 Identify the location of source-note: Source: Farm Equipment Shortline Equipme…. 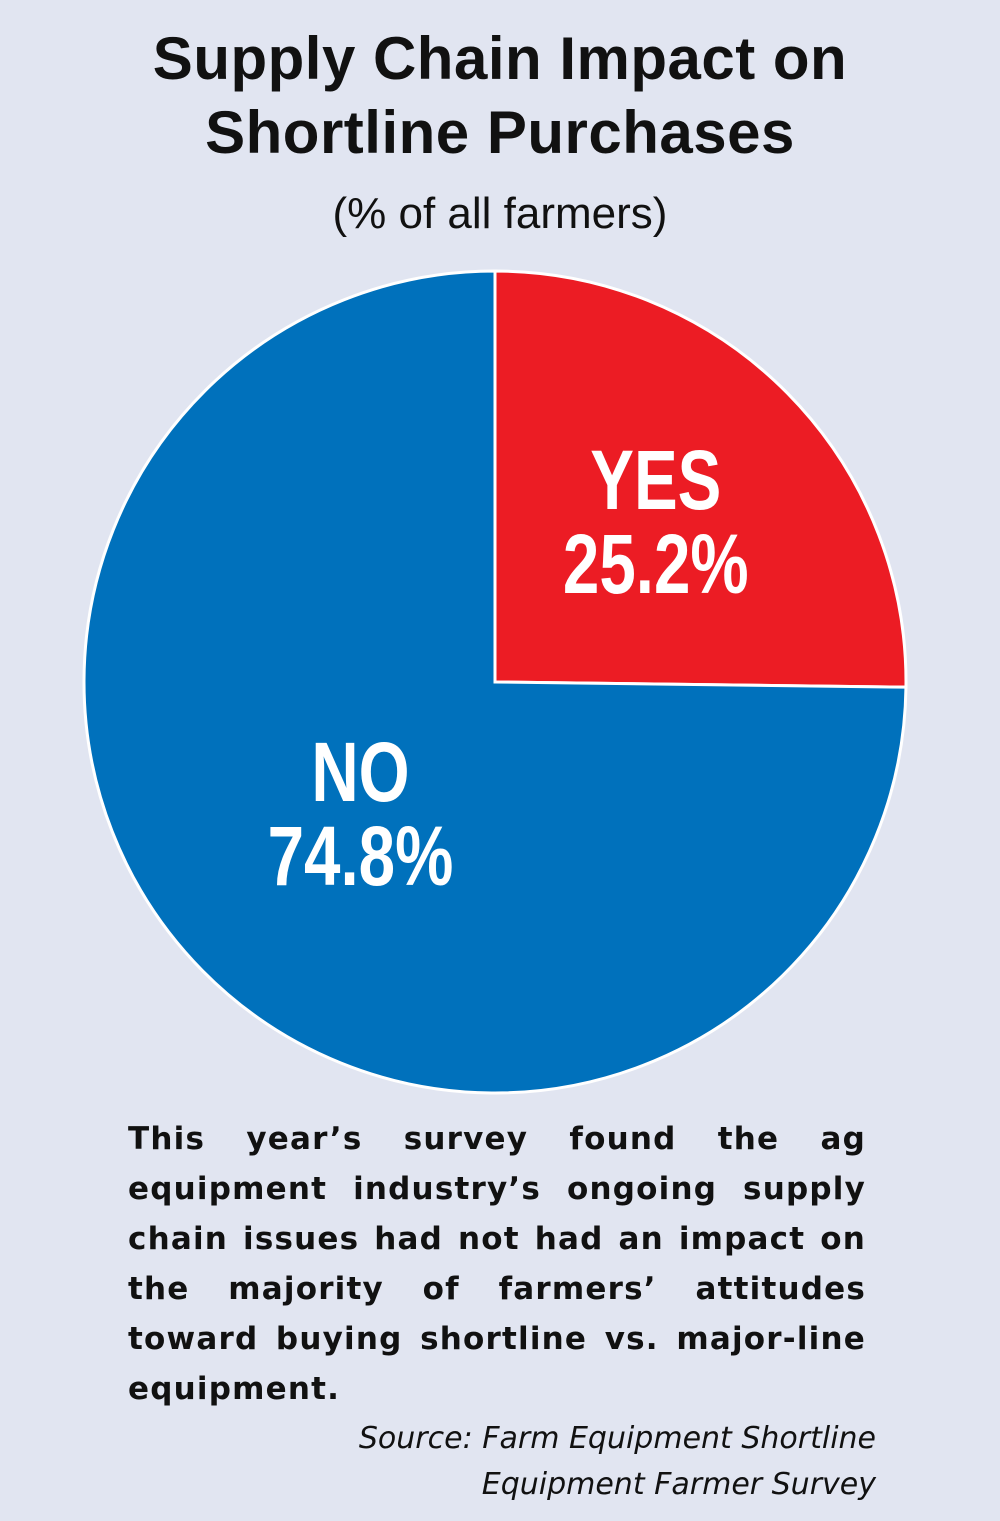
(576, 1462).